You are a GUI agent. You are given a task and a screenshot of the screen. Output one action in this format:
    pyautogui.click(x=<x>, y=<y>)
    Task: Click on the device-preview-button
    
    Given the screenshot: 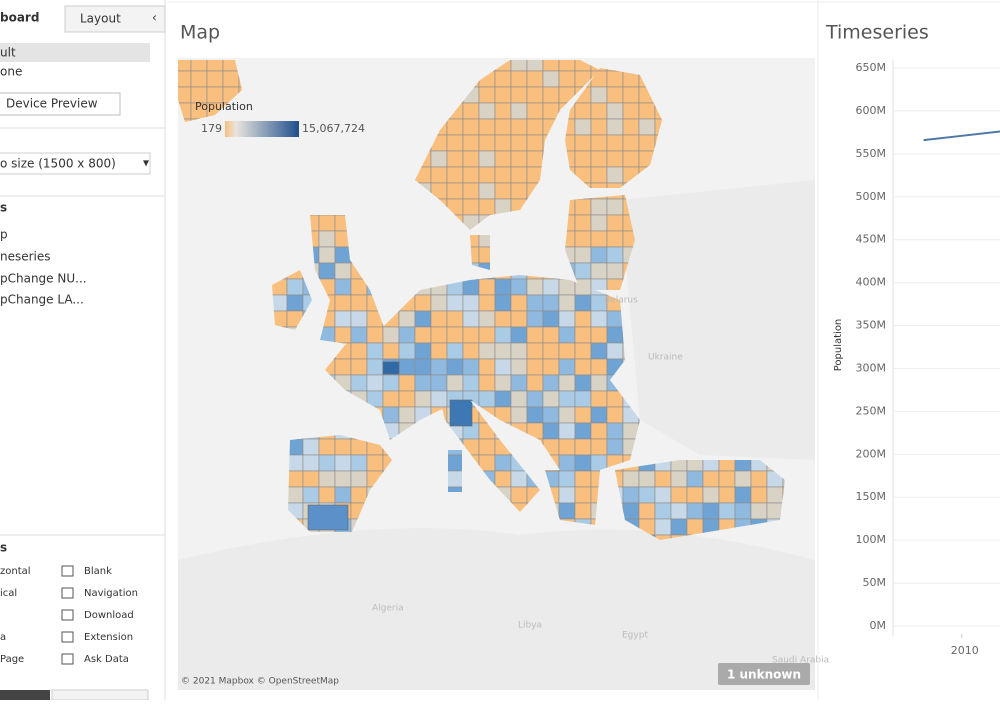 What is the action you would take?
    pyautogui.click(x=60, y=104)
    